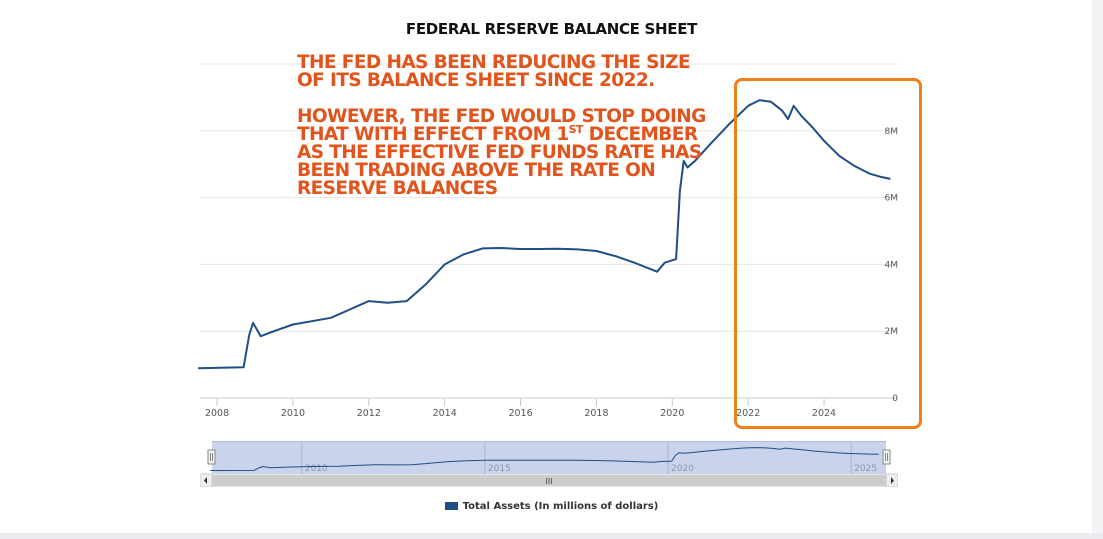  What do you see at coordinates (551, 29) in the screenshot?
I see `chart-title: FEDERAL RESERVE BALANCE SHEET` at bounding box center [551, 29].